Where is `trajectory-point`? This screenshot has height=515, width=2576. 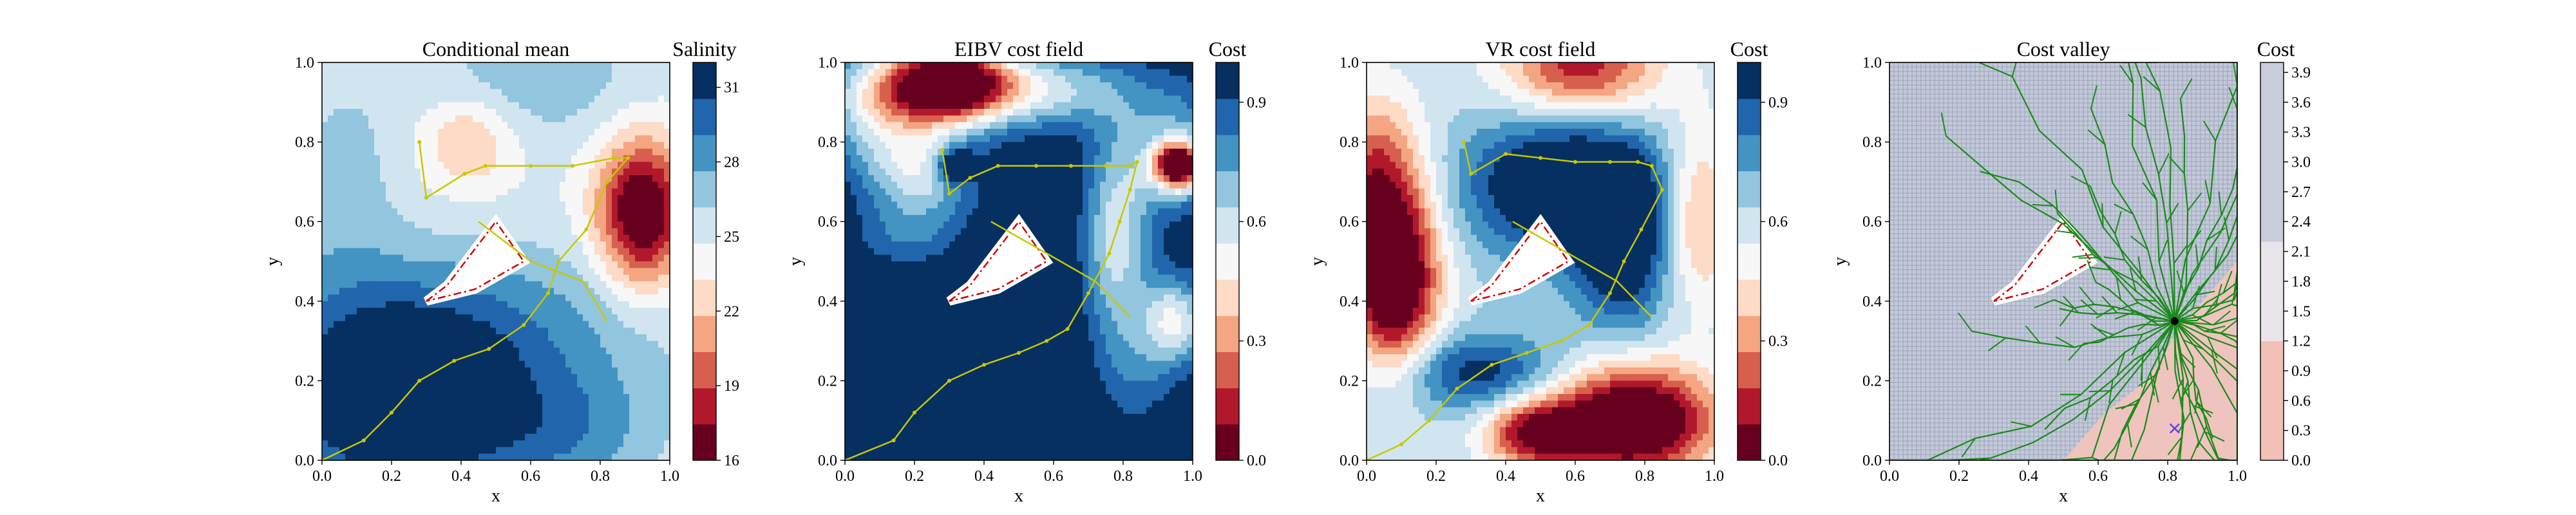 trajectory-point is located at coordinates (364, 440).